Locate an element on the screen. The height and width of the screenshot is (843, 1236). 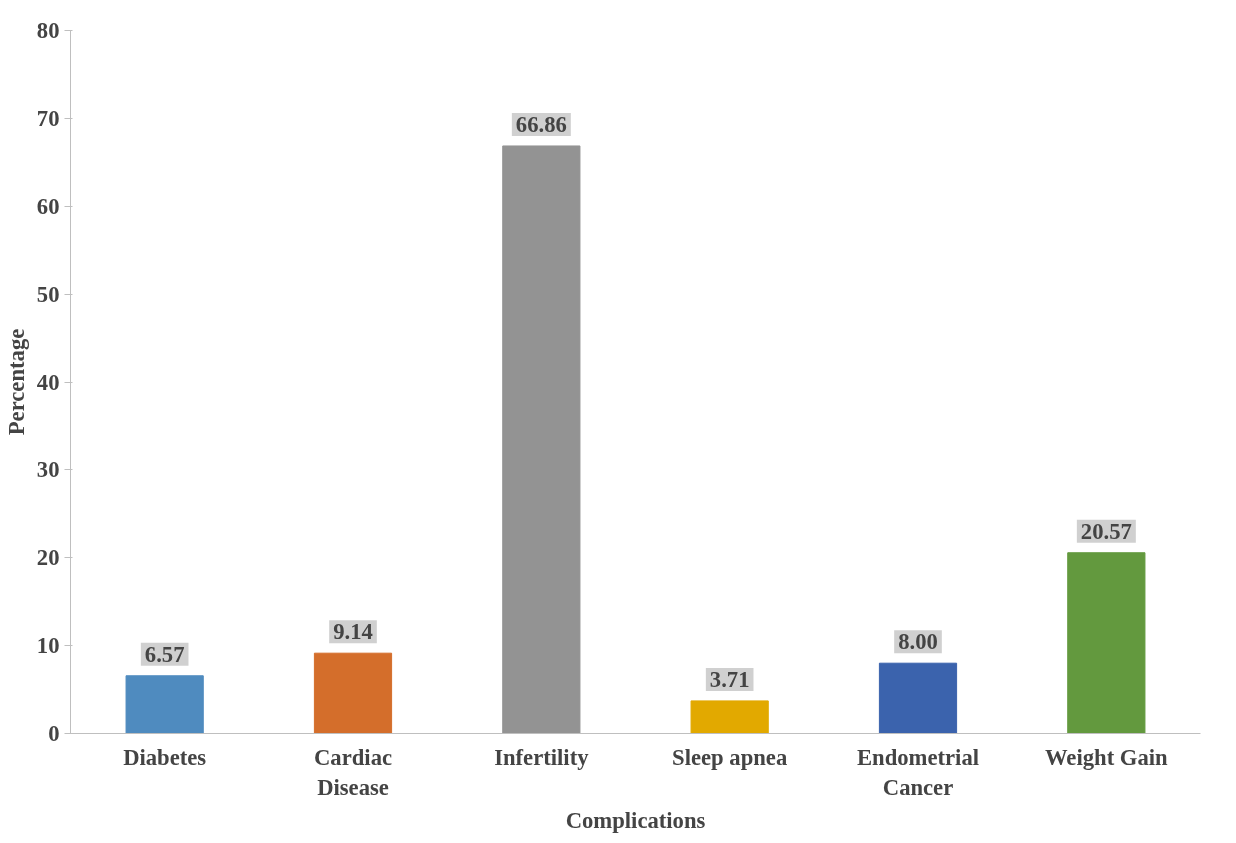
y-tick-label: 30 is located at coordinates (48, 470).